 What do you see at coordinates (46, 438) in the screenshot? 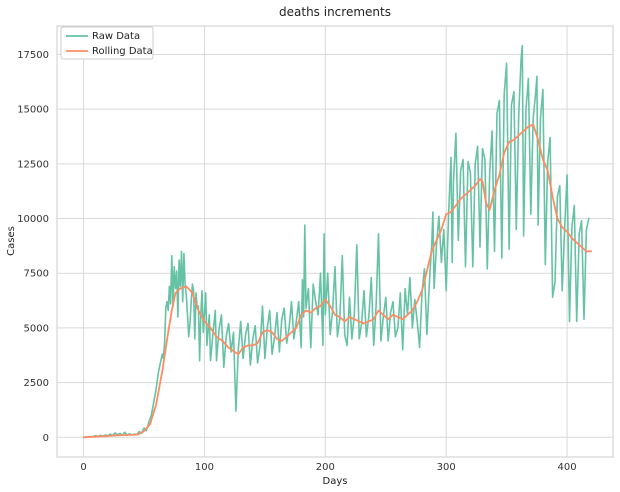
I see `y-tick-label: 0` at bounding box center [46, 438].